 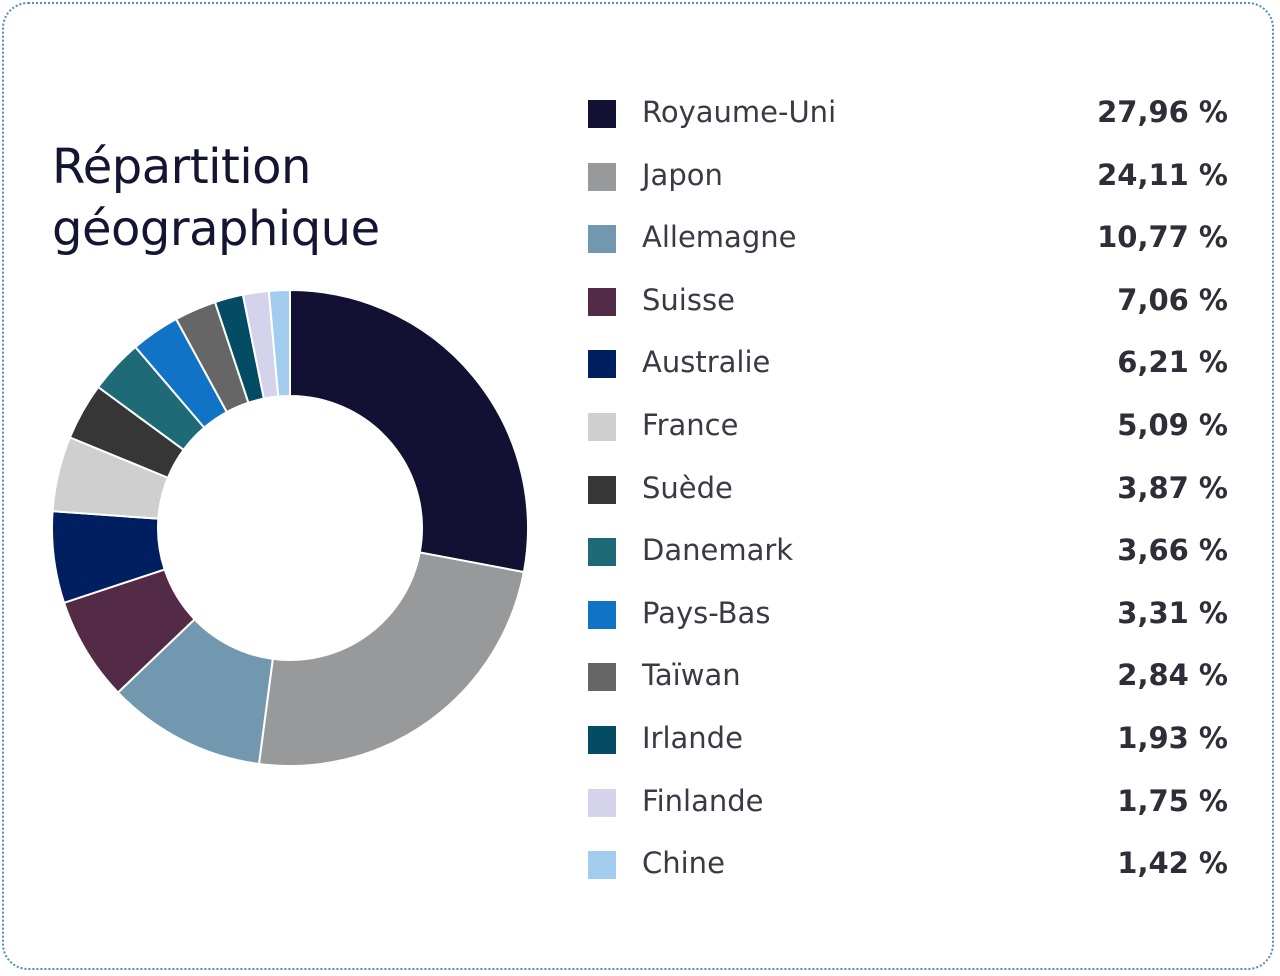 I want to click on legend-value: 1,93 %, so click(x=1172, y=737).